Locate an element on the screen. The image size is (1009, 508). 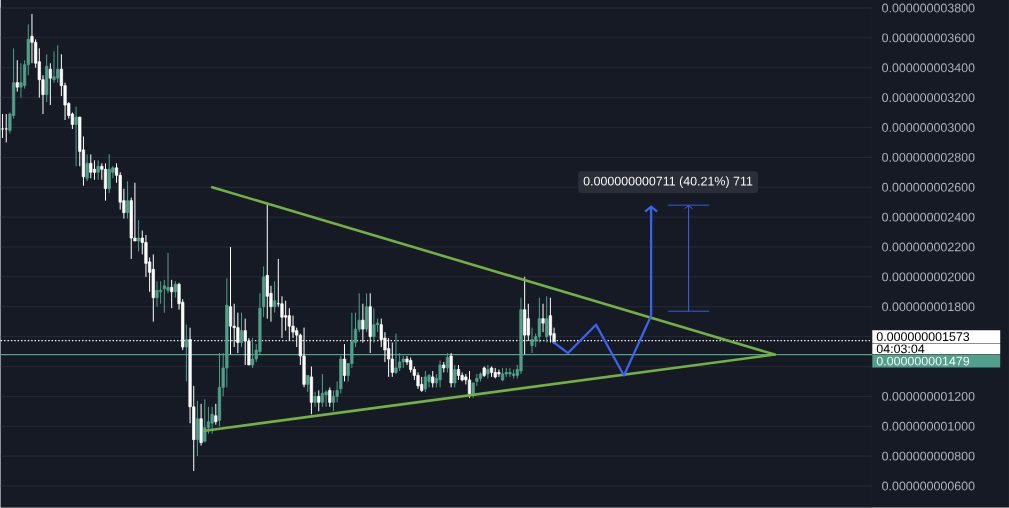
y-tick-label: 0.000000003200 is located at coordinates (928, 98).